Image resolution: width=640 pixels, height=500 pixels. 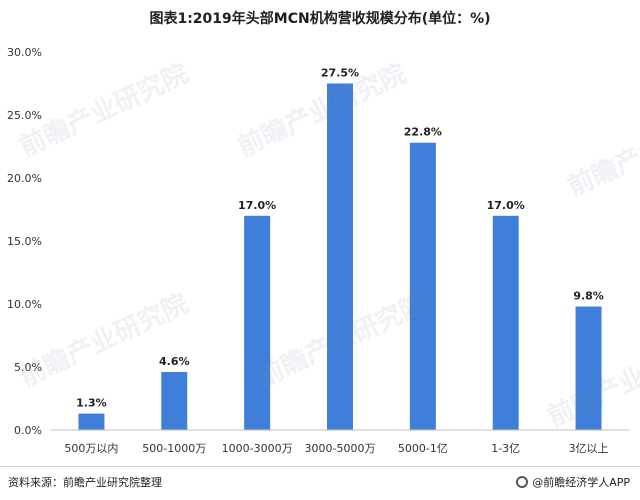 I want to click on data-label: 4.6%, so click(x=174, y=361).